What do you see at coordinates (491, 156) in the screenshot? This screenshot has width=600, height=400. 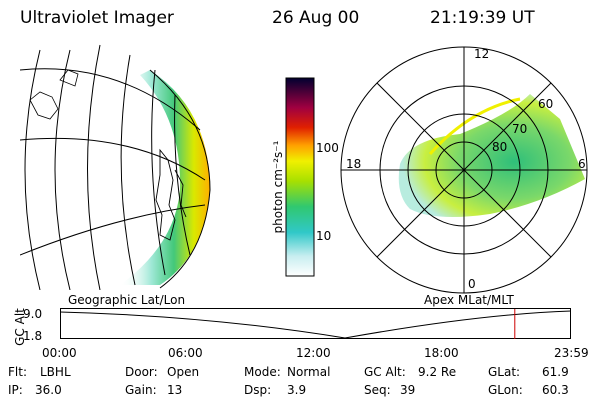 I see `aurora-oval-polar` at bounding box center [491, 156].